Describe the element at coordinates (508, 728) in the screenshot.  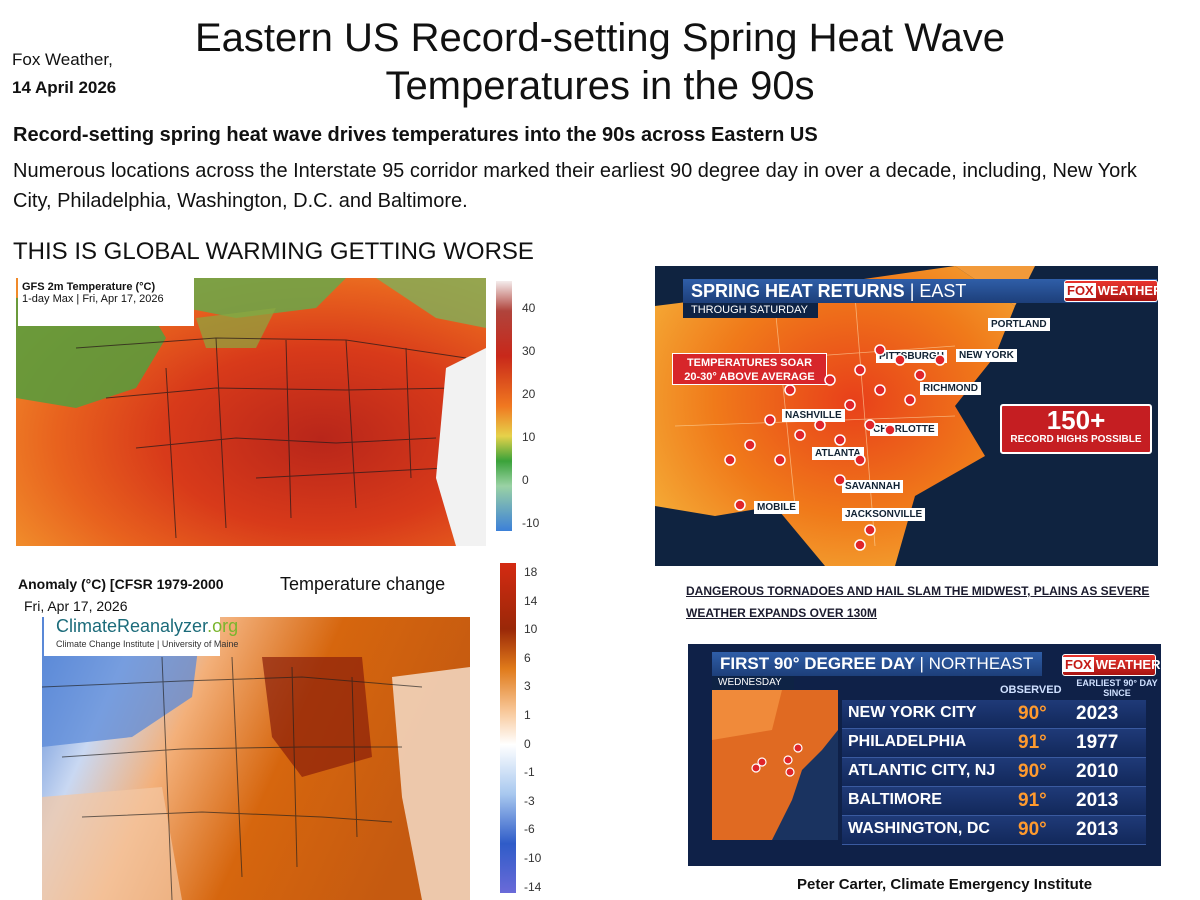
I see `anomaly-colorbar` at that location.